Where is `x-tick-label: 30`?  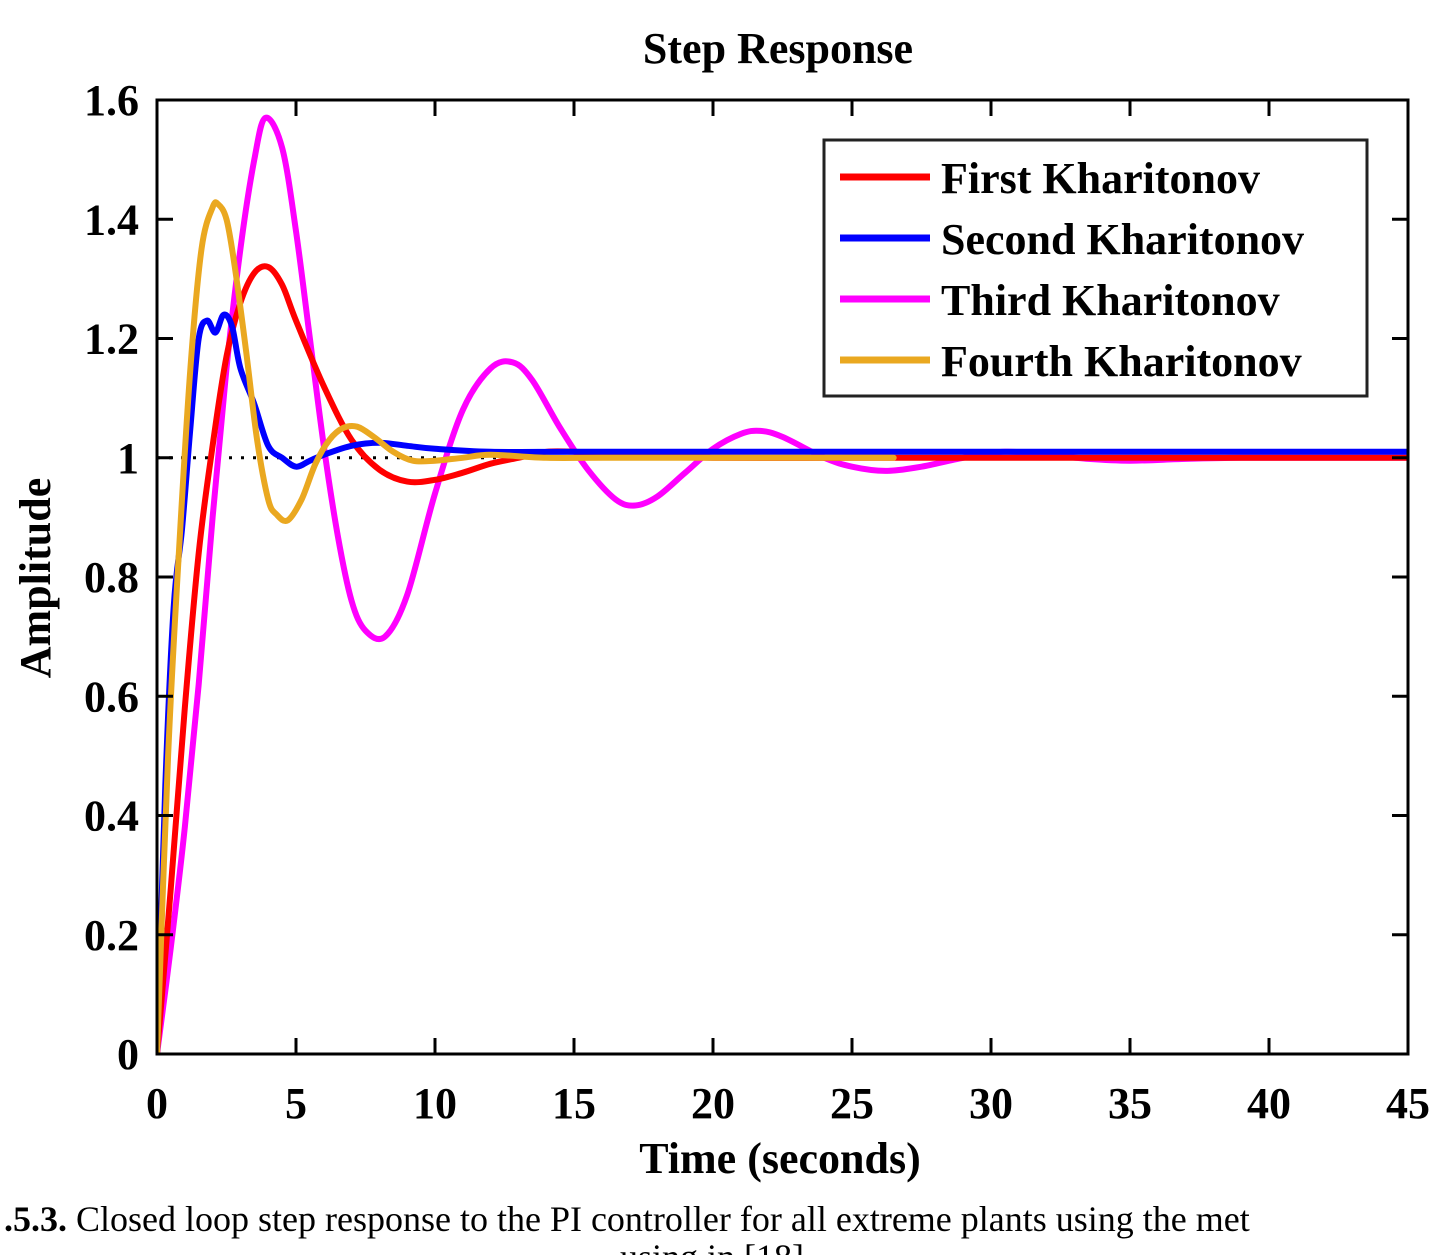
x-tick-label: 30 is located at coordinates (991, 1103).